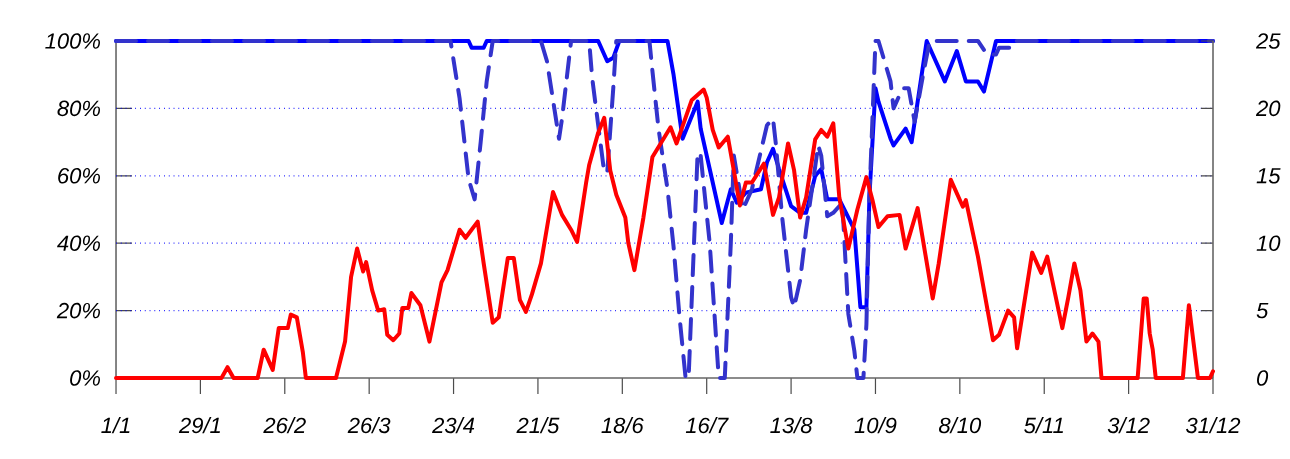 This screenshot has width=1290, height=459. What do you see at coordinates (79, 176) in the screenshot?
I see `y-tick-label: 60%` at bounding box center [79, 176].